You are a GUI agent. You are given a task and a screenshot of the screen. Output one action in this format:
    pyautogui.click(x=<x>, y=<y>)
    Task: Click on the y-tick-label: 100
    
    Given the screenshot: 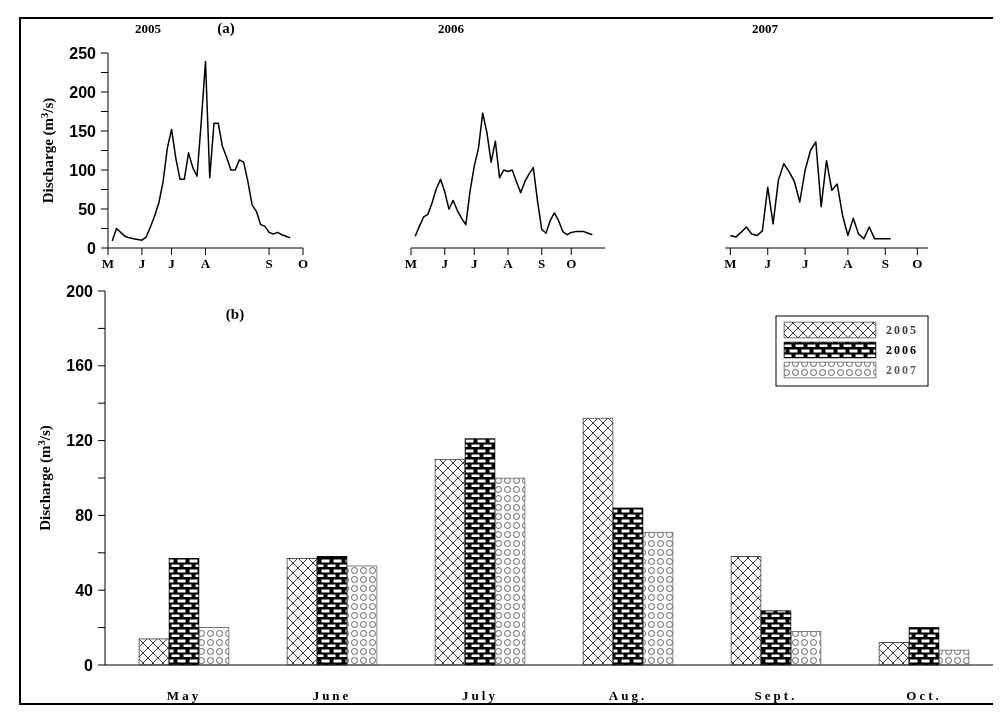 What is the action you would take?
    pyautogui.click(x=83, y=170)
    